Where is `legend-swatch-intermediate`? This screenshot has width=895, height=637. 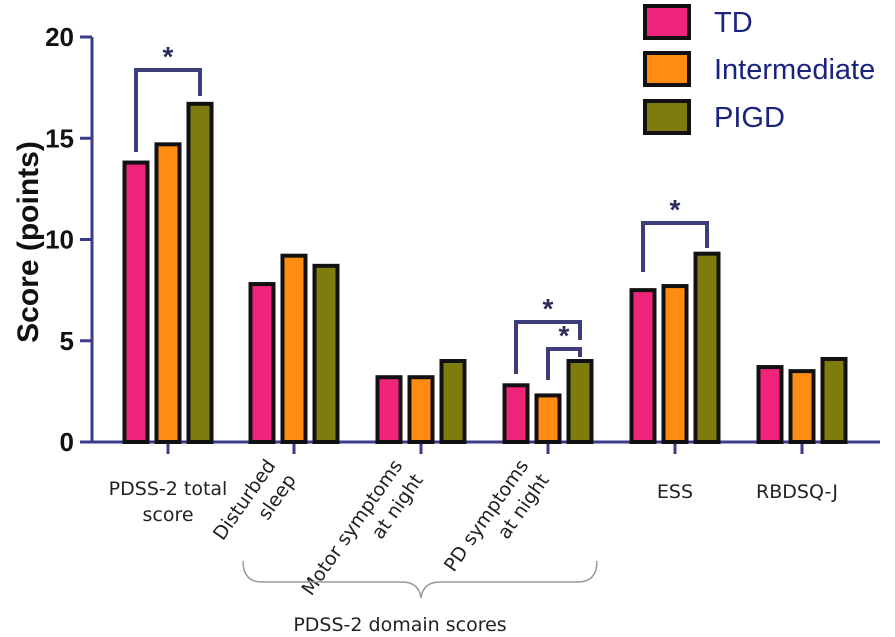
legend-swatch-intermediate is located at coordinates (667, 69).